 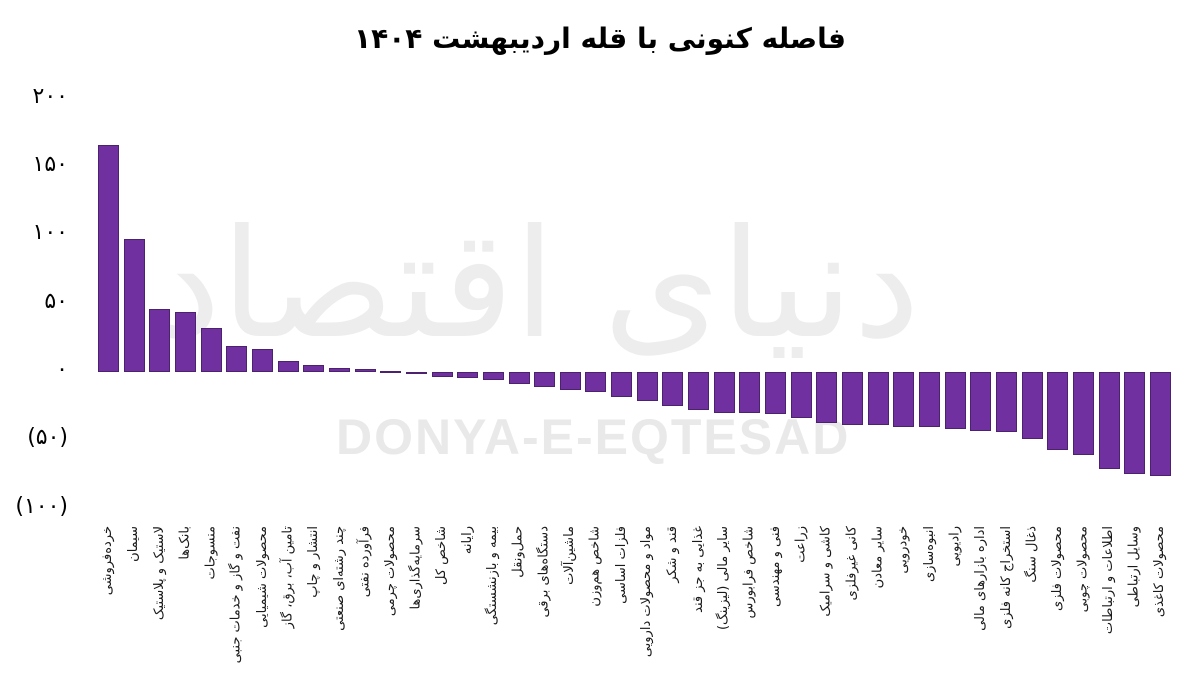 What do you see at coordinates (698, 569) in the screenshot?
I see `x-axis-label-23: غذایی به جز قند` at bounding box center [698, 569].